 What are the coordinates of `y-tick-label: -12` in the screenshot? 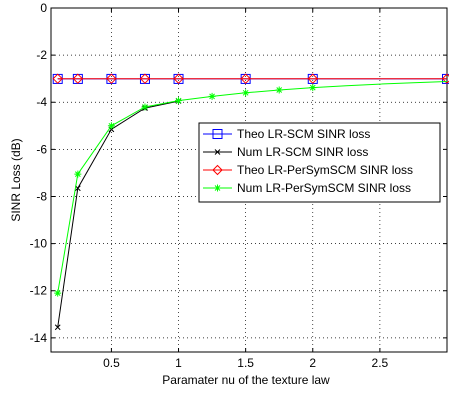 It's located at (39, 291).